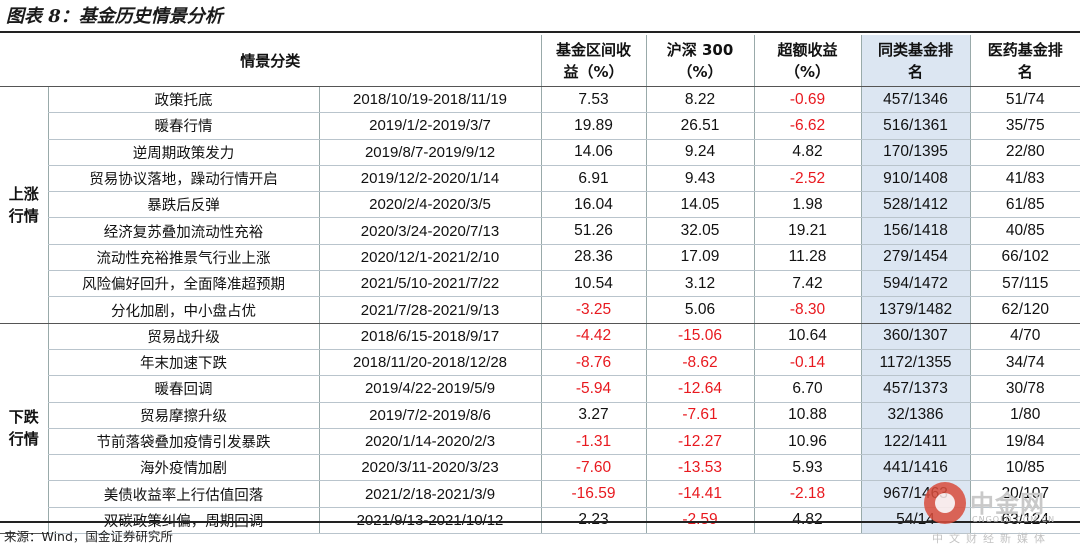 The image size is (1080, 554). What do you see at coordinates (699, 205) in the screenshot?
I see `hs300-cell: 14.05` at bounding box center [699, 205].